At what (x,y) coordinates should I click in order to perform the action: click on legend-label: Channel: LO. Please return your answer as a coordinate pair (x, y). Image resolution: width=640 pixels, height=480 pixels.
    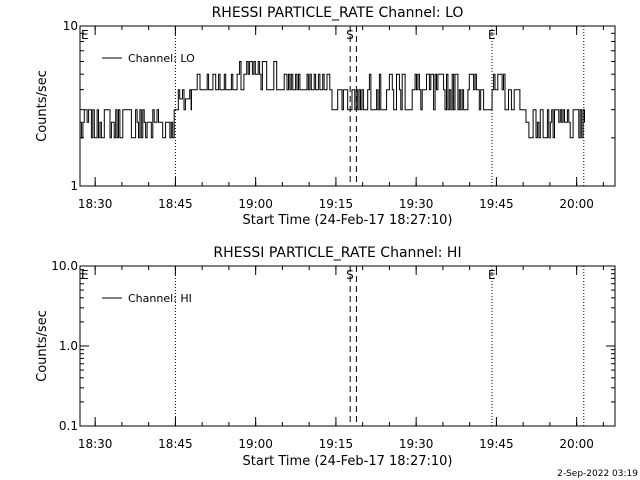
    Looking at the image, I should click on (161, 58).